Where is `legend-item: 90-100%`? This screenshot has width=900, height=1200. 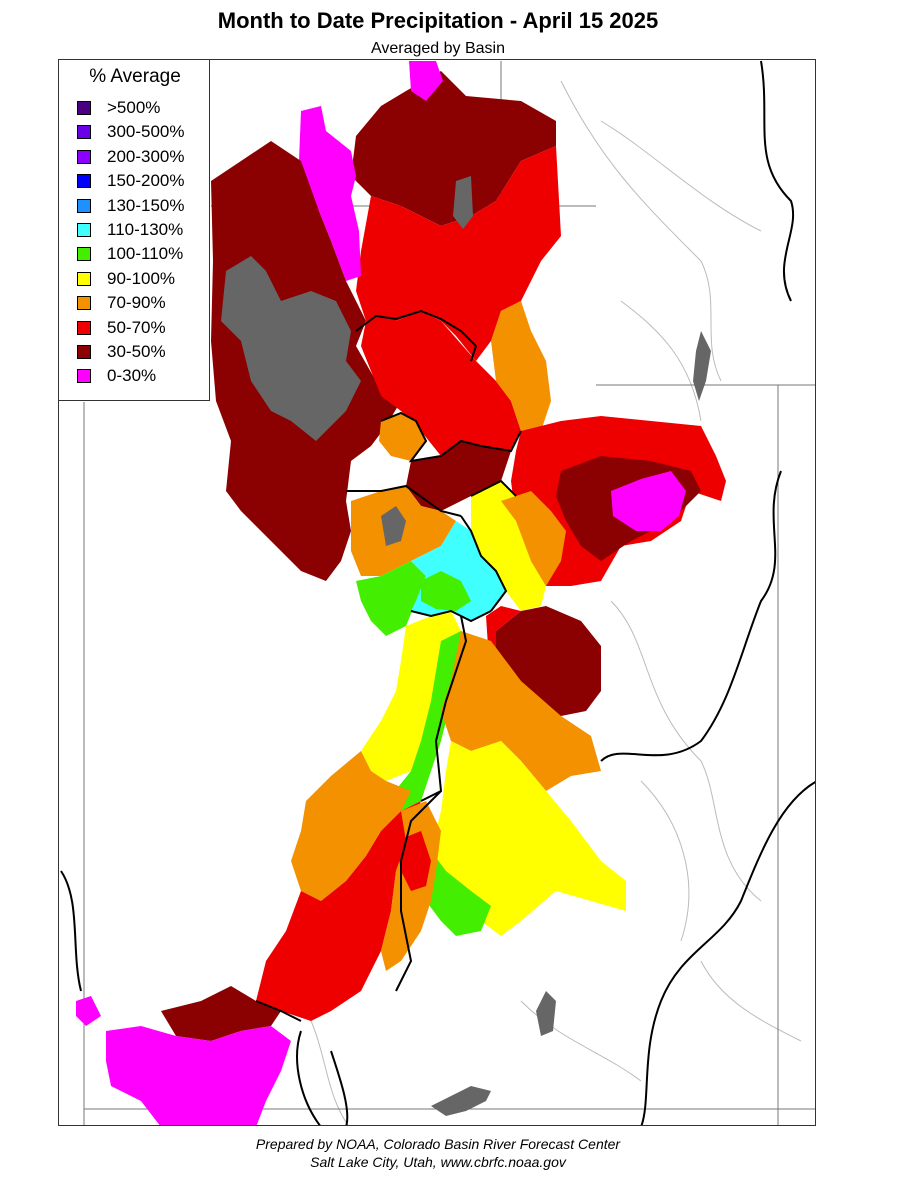
legend-item: 90-100% is located at coordinates (126, 279).